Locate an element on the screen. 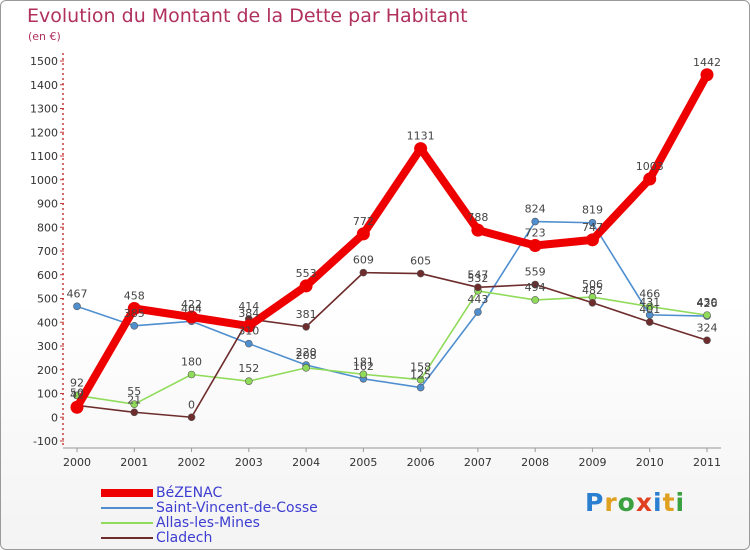 The width and height of the screenshot is (750, 550). data-label: 401 is located at coordinates (649, 309).